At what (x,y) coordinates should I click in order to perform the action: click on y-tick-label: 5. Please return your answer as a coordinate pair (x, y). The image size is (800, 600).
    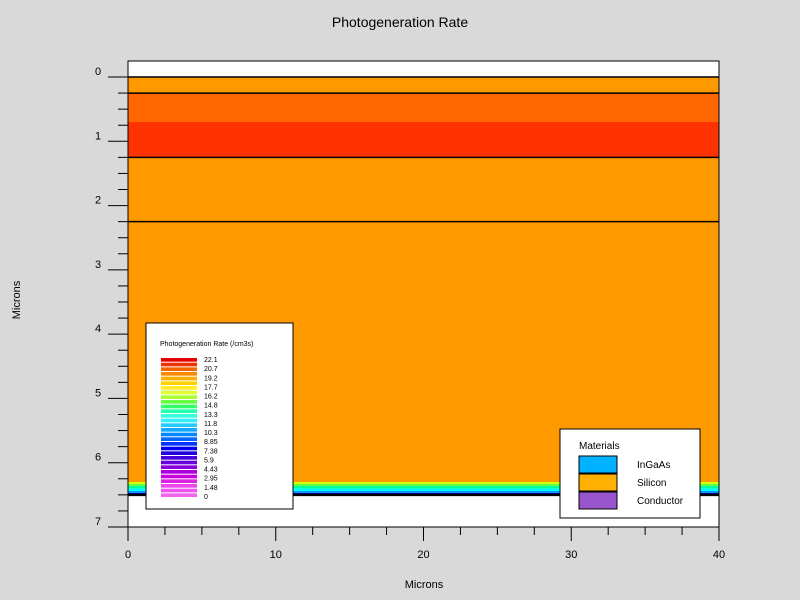
    Looking at the image, I should click on (98, 393).